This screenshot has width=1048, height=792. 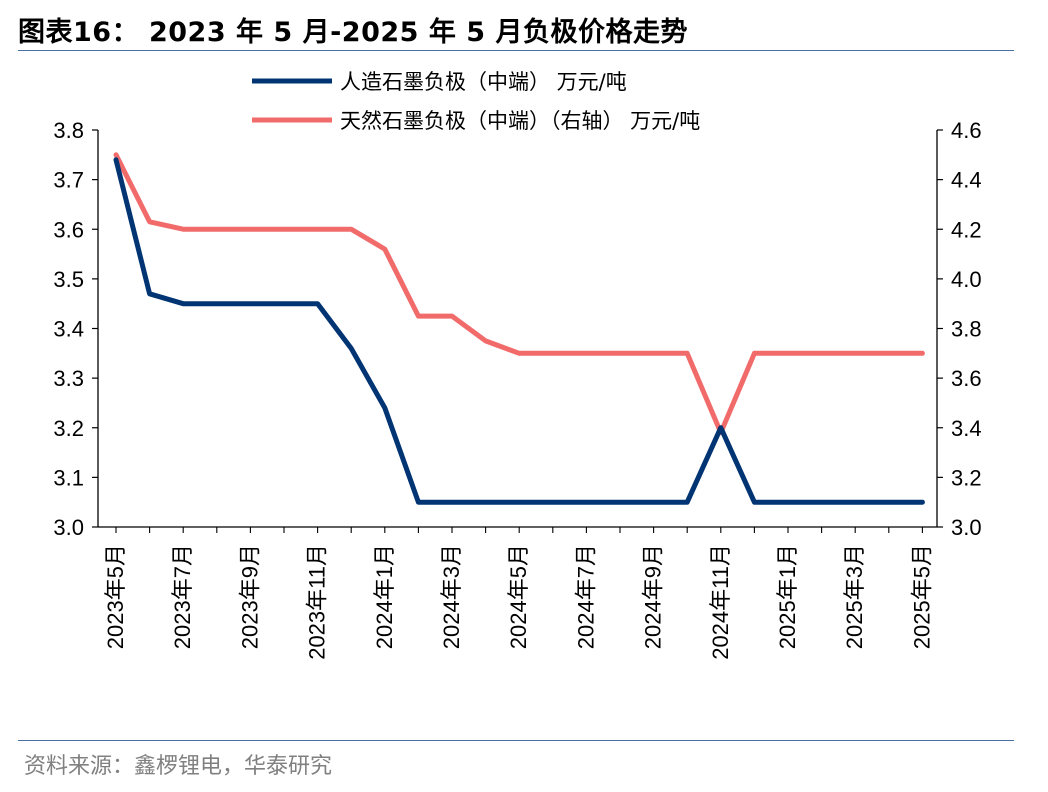 I want to click on left-tick-label: 3.3, so click(x=68, y=378).